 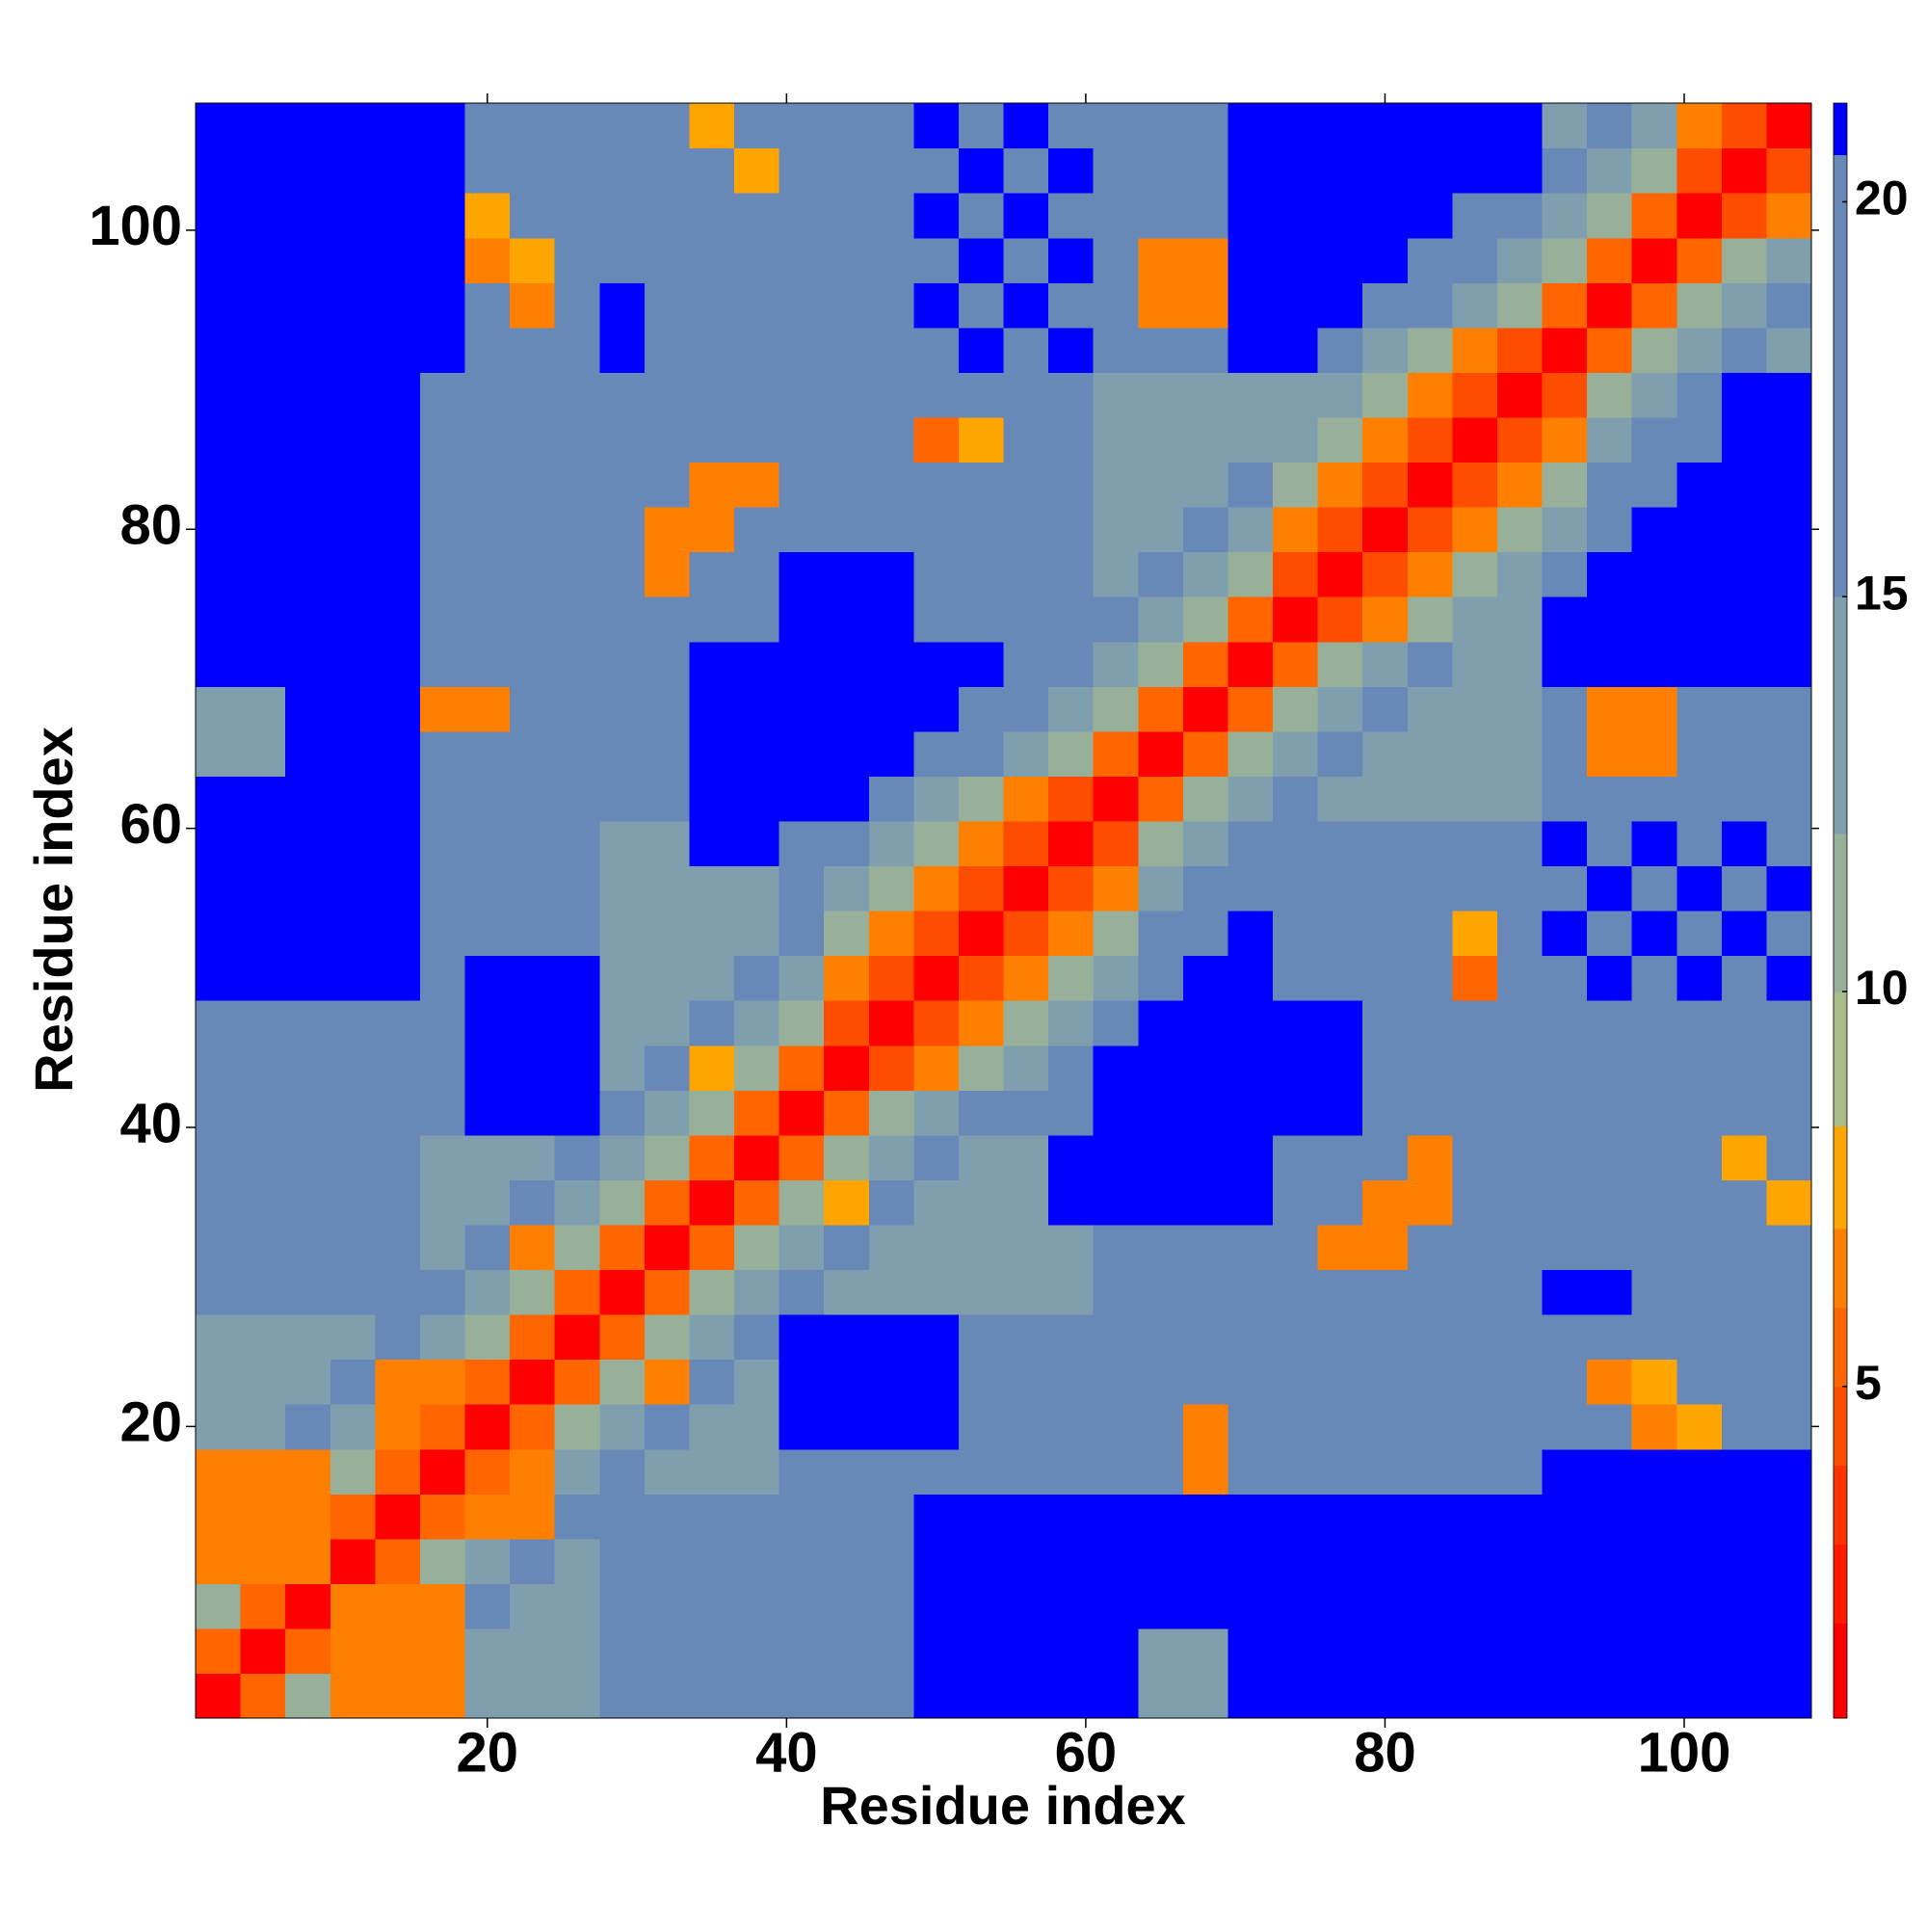 What do you see at coordinates (1086, 1752) in the screenshot?
I see `x-tick-label: 60` at bounding box center [1086, 1752].